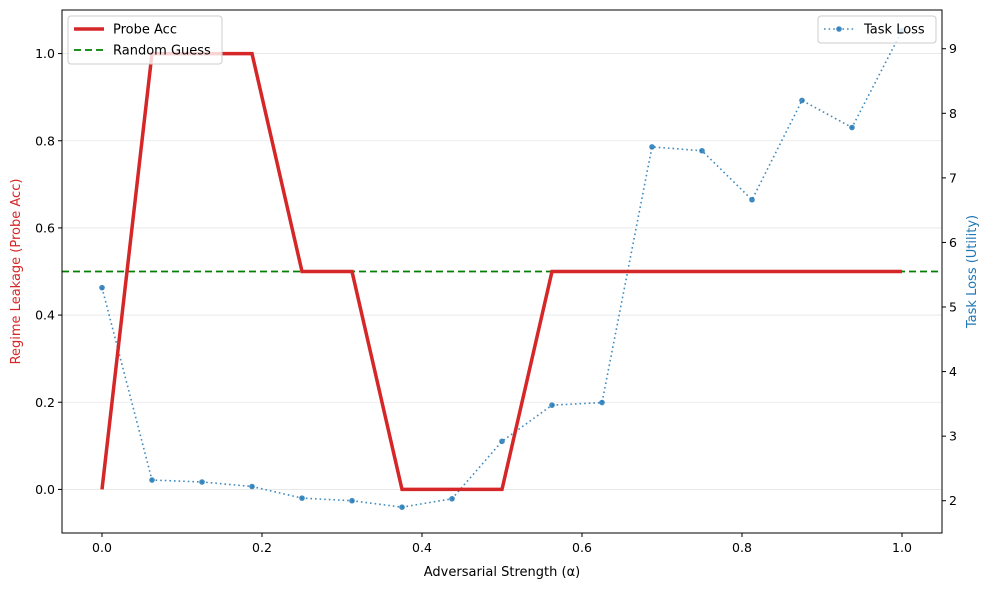  What do you see at coordinates (45, 53) in the screenshot?
I see `y-left-tick-label: 1.0` at bounding box center [45, 53].